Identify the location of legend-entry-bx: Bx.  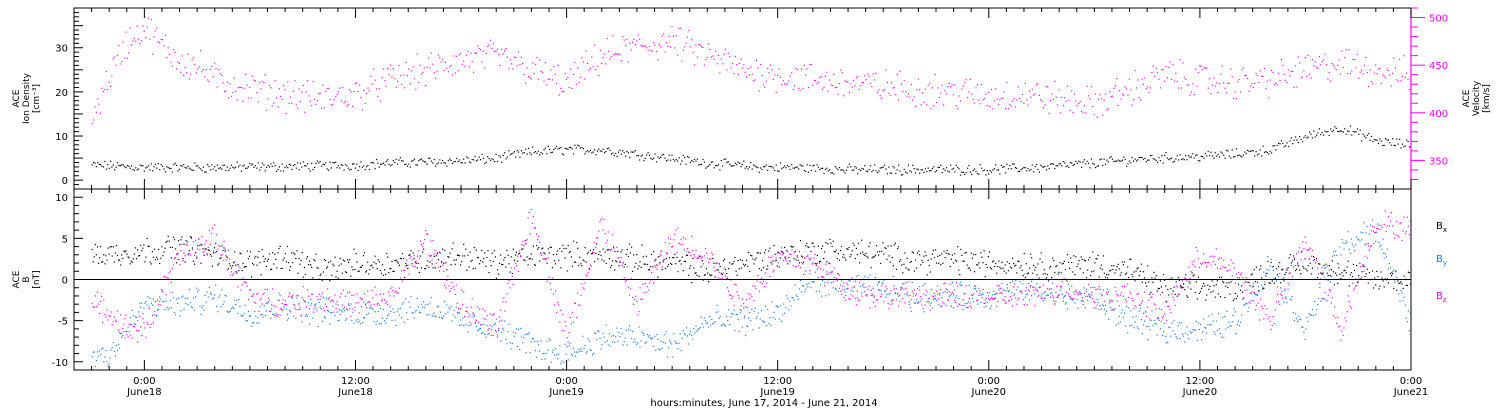
(1441, 227).